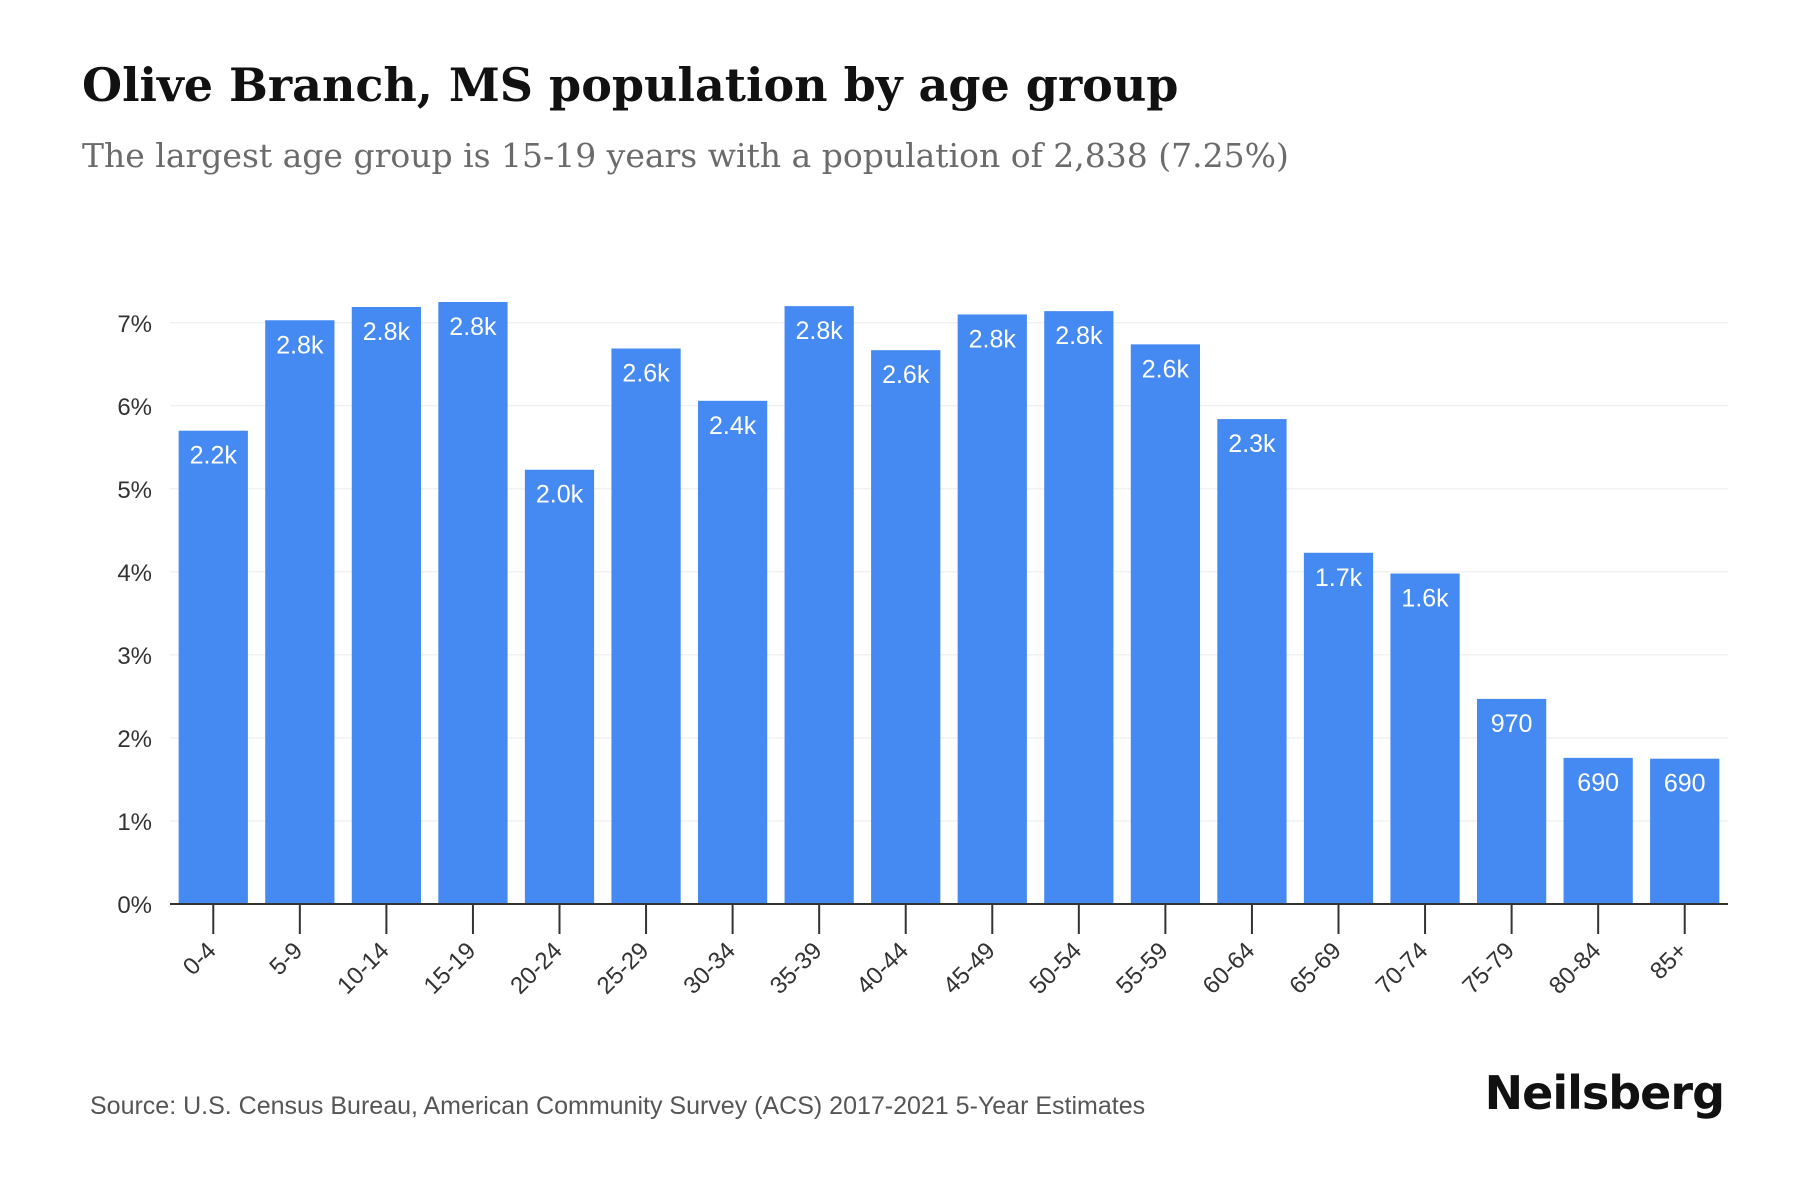 This screenshot has height=1200, width=1800. I want to click on bar-data-label: 1.6k, so click(1425, 599).